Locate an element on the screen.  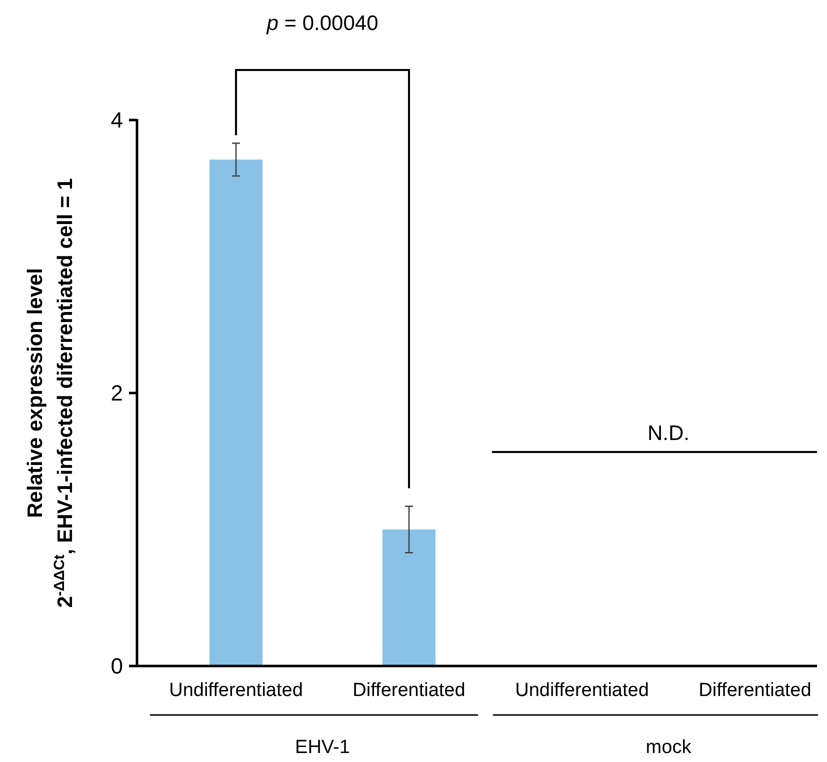
annotation: N.D. is located at coordinates (669, 433).